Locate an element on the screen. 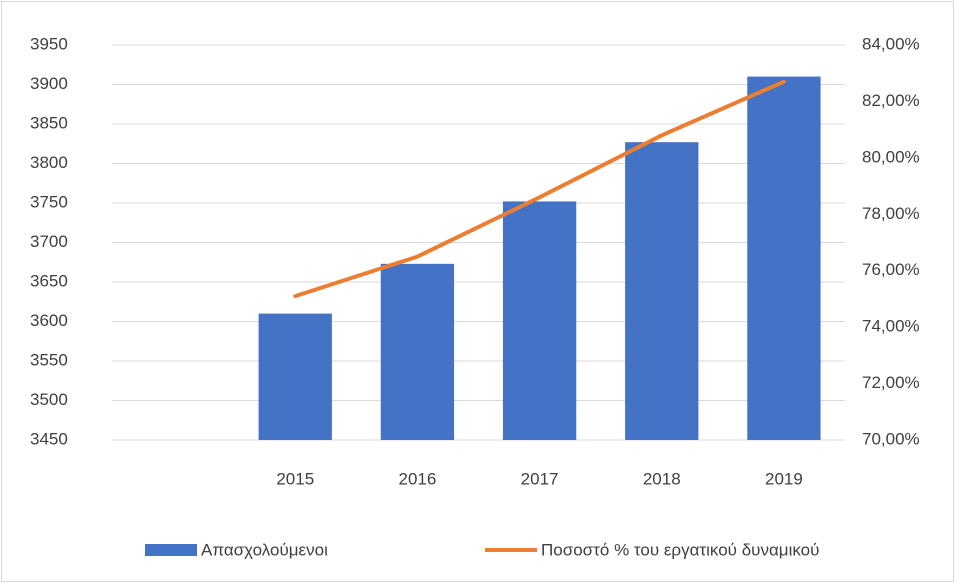 The image size is (955, 583). y2-tick-label: 80,00% is located at coordinates (891, 156).